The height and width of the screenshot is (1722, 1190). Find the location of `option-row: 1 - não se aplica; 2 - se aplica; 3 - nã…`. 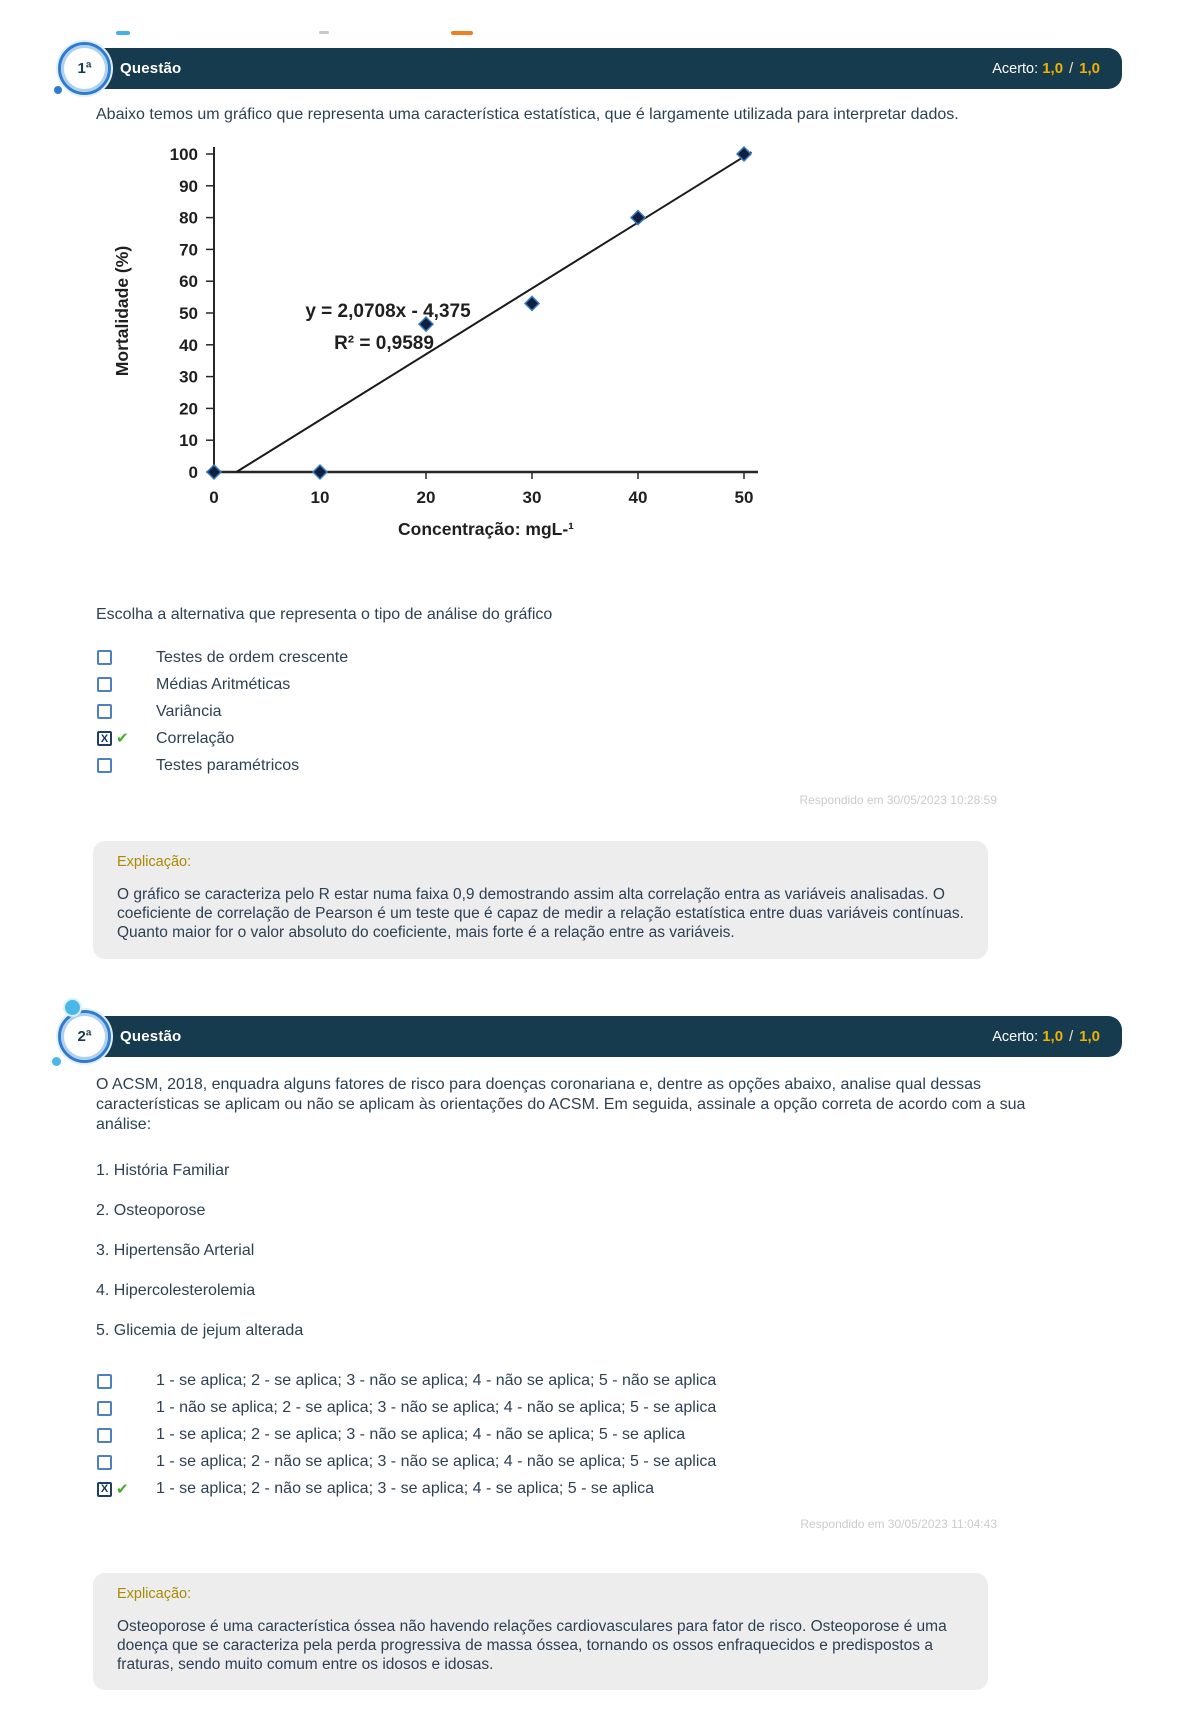

option-row: 1 - não se aplica; 2 - se aplica; 3 - nã… is located at coordinates (609, 1408).